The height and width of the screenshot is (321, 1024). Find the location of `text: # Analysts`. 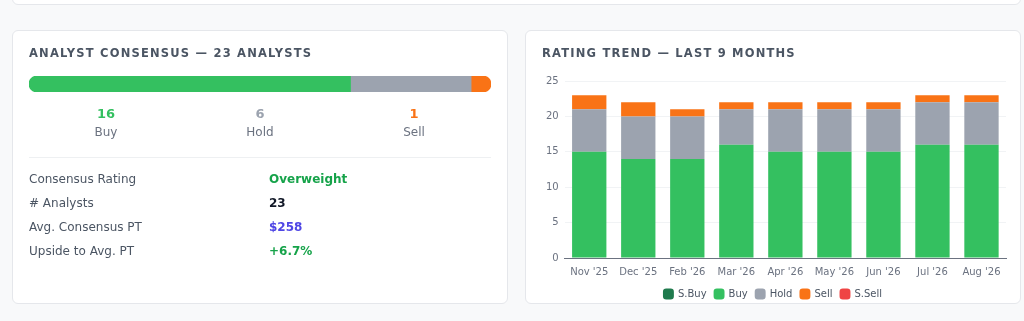

text: # Analysts is located at coordinates (61, 203).